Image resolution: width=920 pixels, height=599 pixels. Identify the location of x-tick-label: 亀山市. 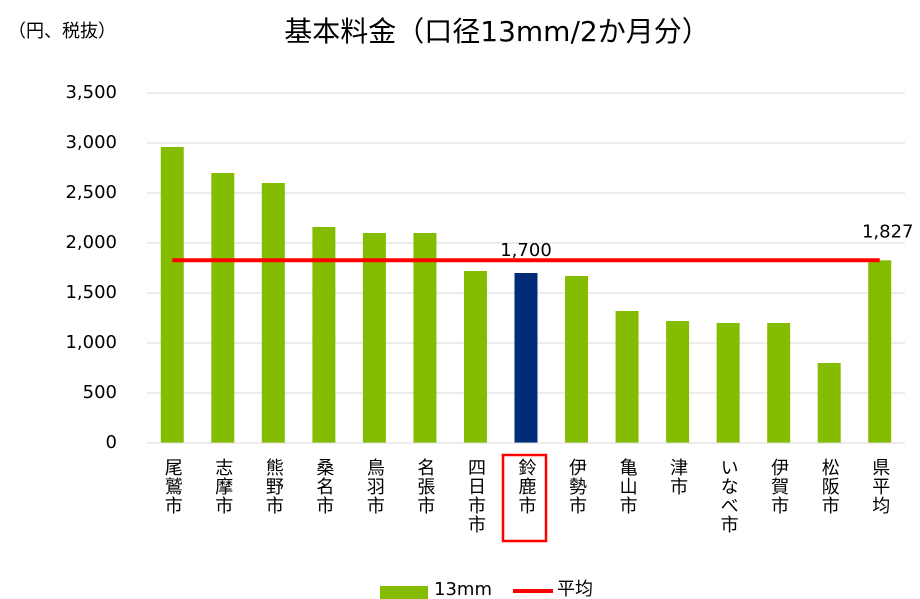
(627, 486).